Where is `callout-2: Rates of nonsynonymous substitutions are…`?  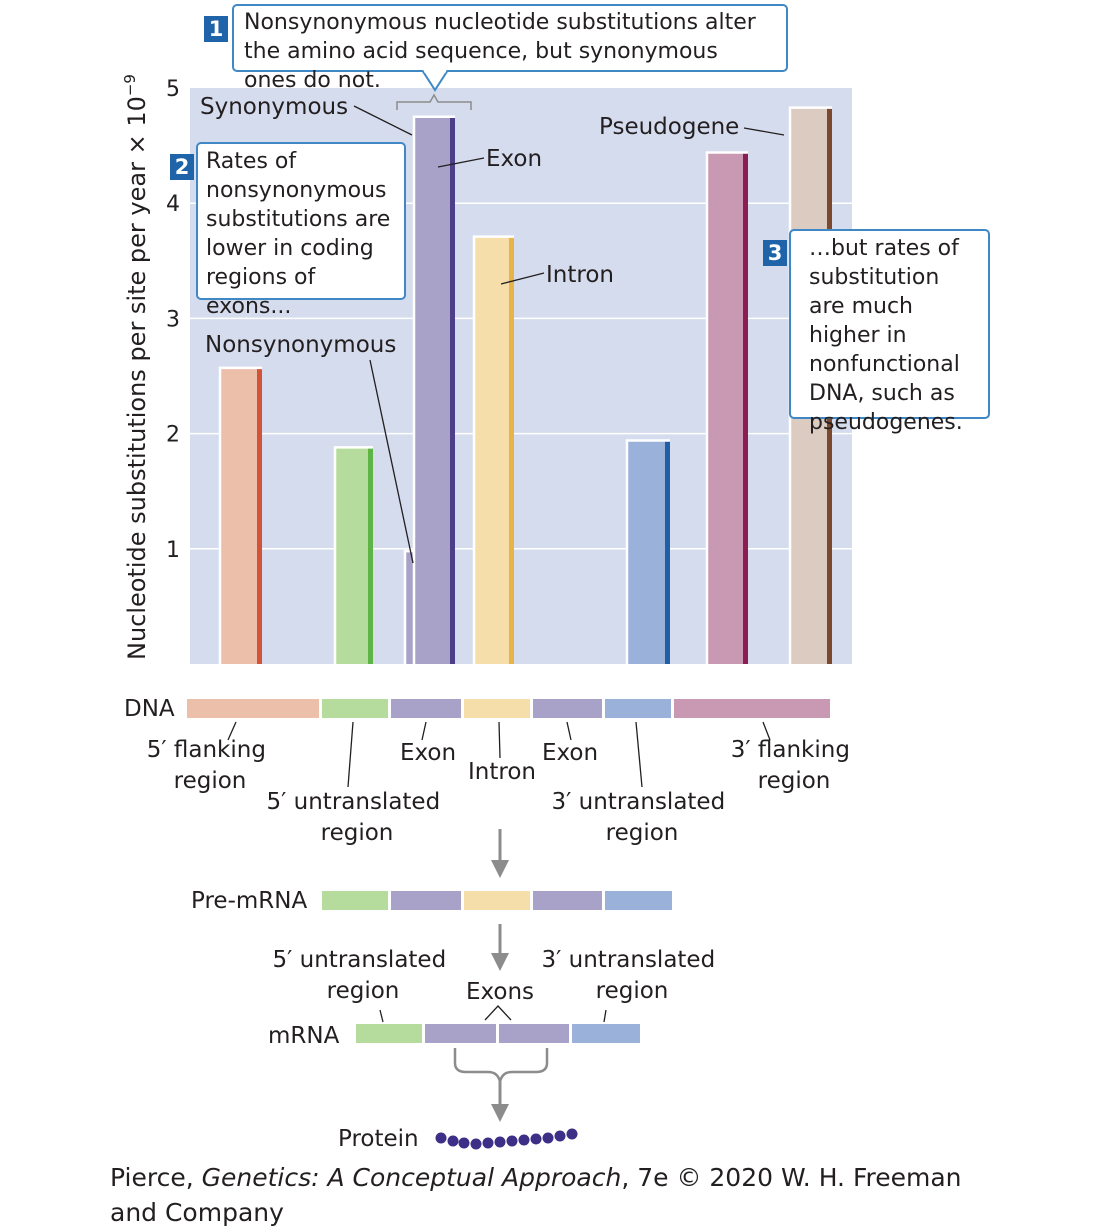 callout-2: Rates of nonsynonymous substitutions are… is located at coordinates (301, 230).